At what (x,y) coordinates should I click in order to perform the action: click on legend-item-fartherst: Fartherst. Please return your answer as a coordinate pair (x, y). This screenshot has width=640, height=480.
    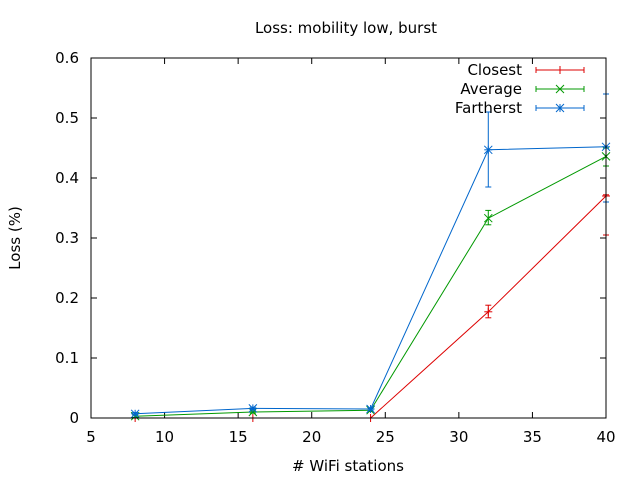
    Looking at the image, I should click on (520, 108).